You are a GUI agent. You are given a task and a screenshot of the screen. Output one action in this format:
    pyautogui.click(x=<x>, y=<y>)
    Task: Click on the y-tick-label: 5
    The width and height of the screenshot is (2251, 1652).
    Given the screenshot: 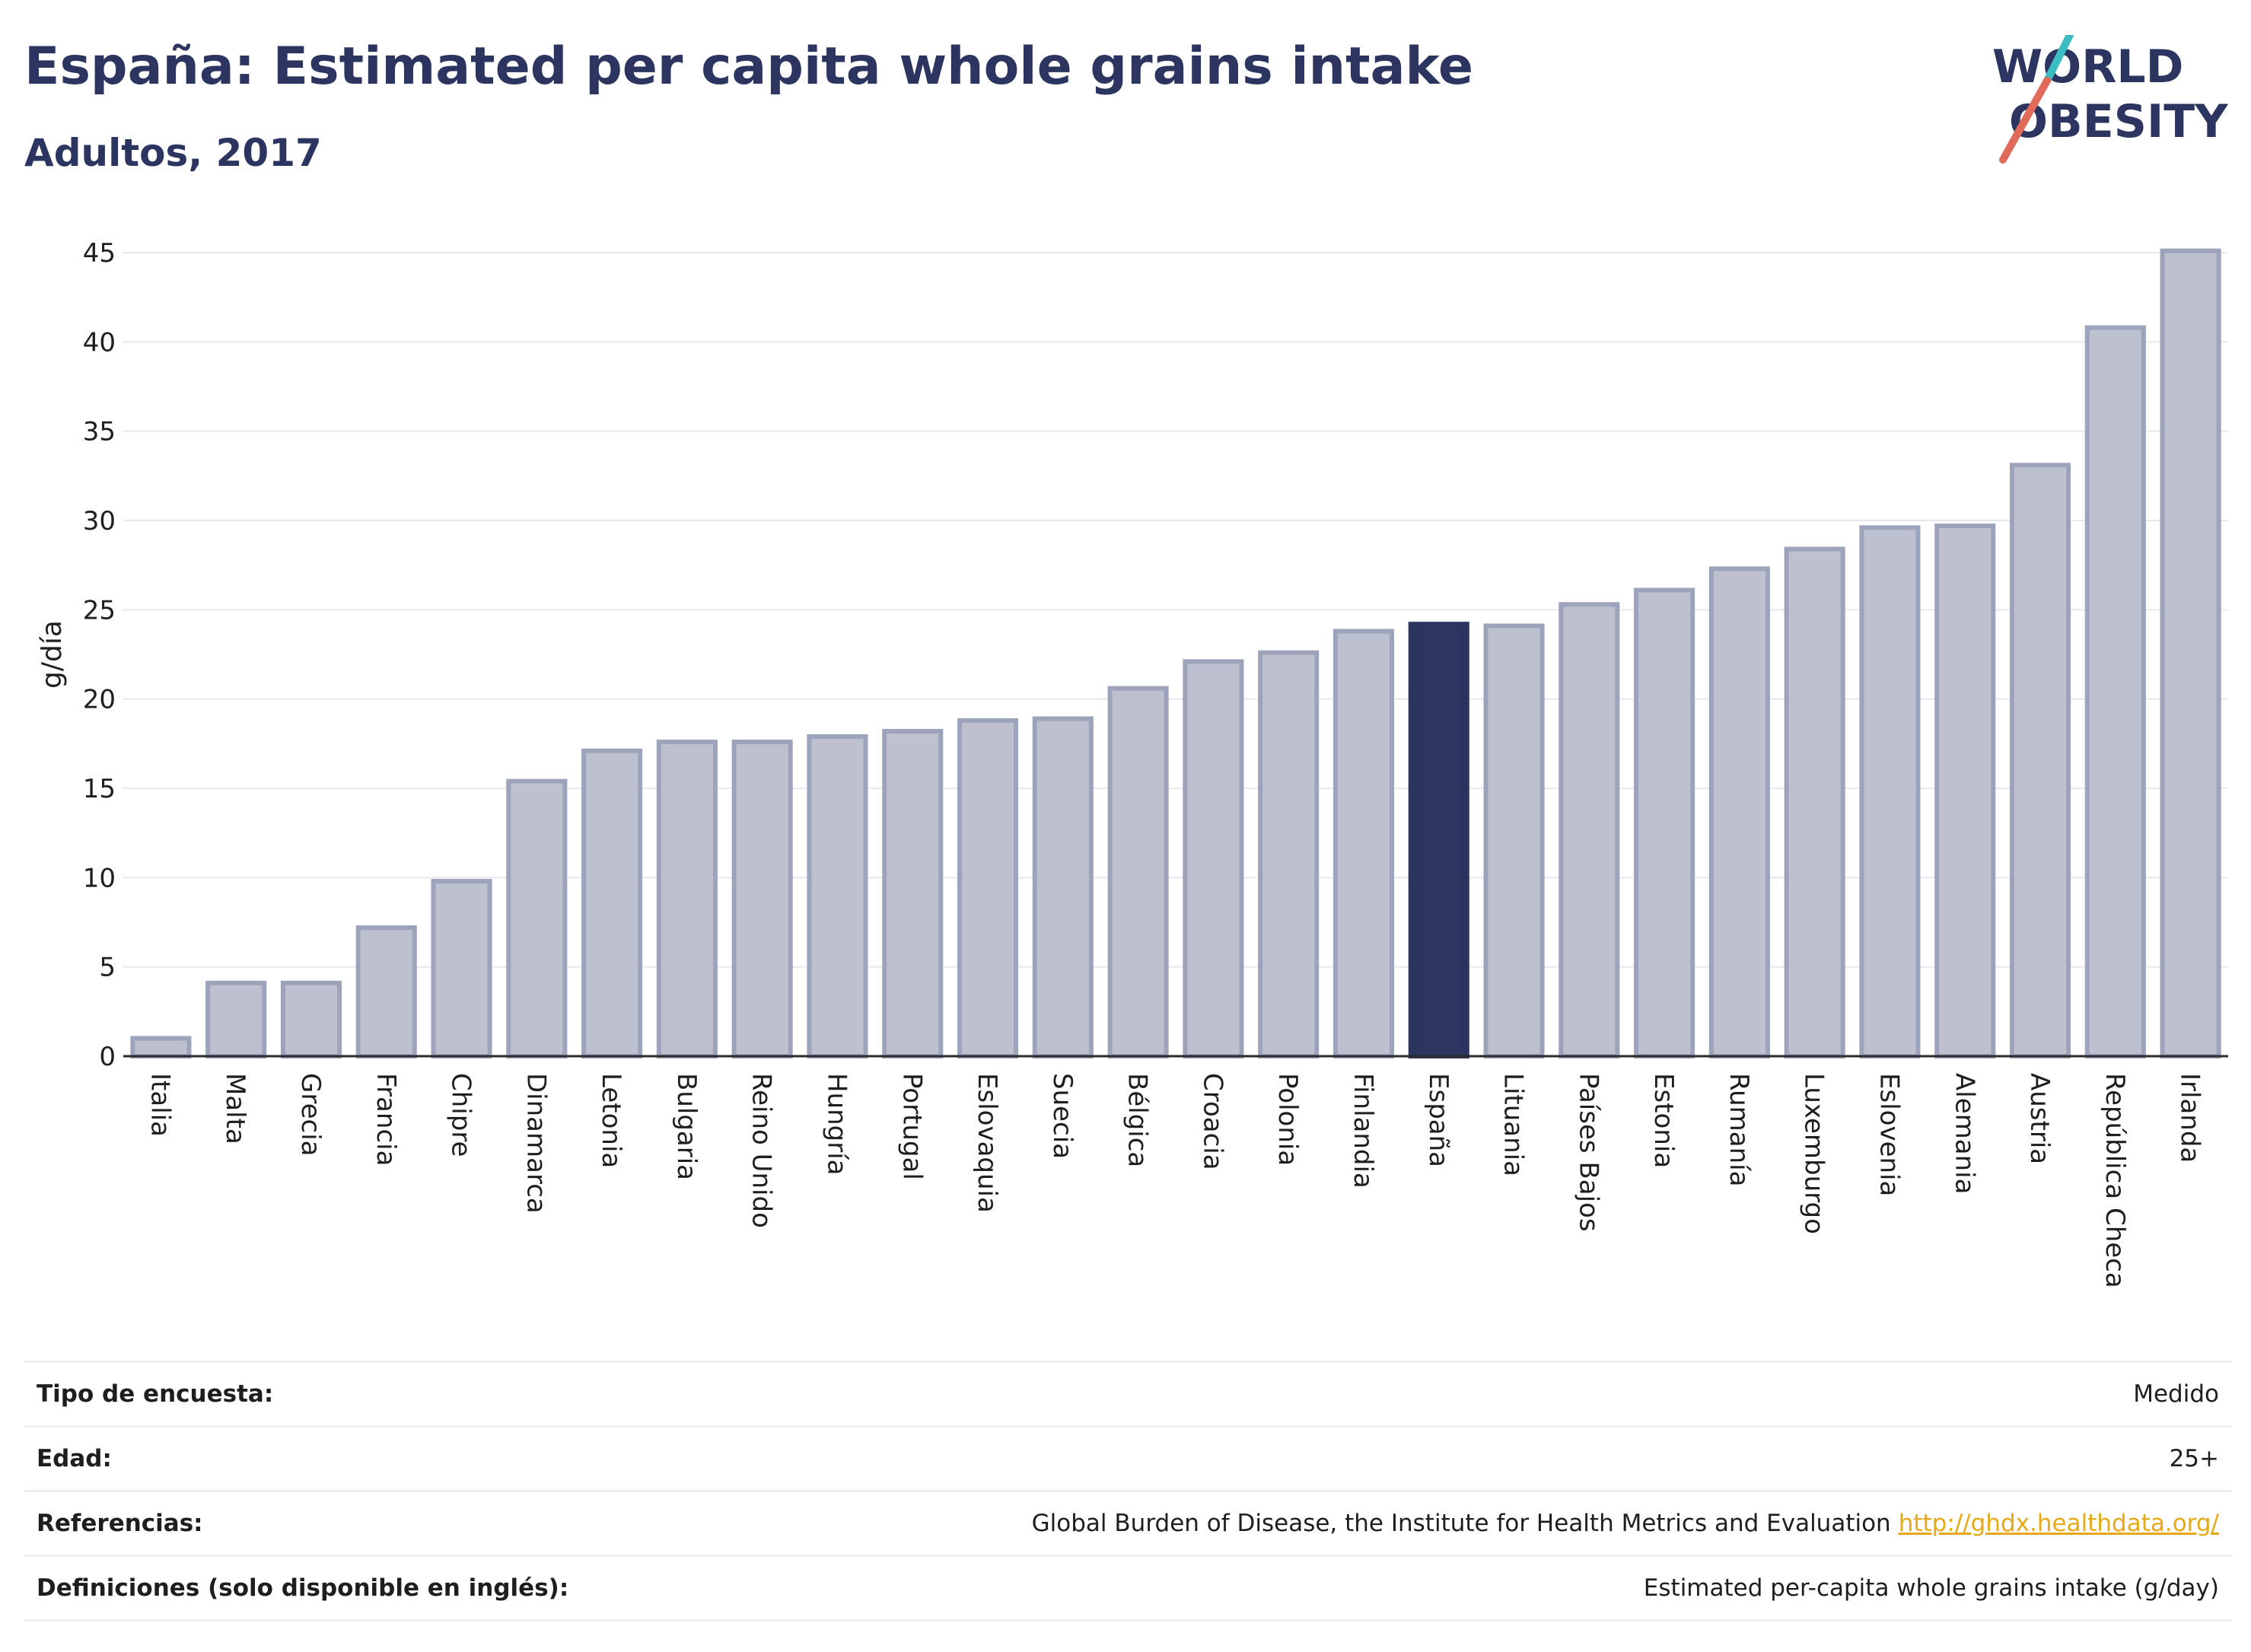 What is the action you would take?
    pyautogui.click(x=107, y=968)
    